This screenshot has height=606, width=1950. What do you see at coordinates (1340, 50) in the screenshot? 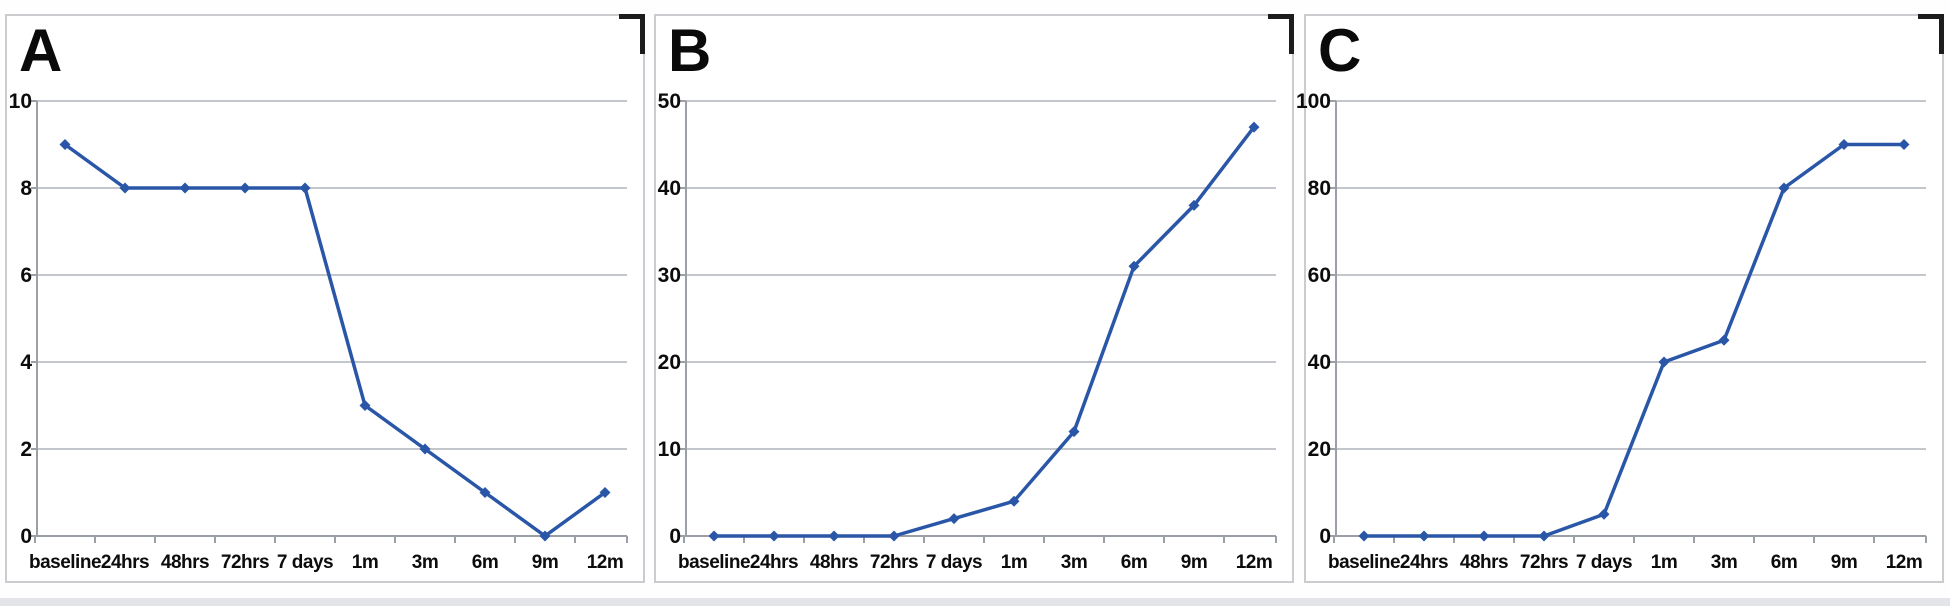
I see `panel-c-letter: C` at bounding box center [1340, 50].